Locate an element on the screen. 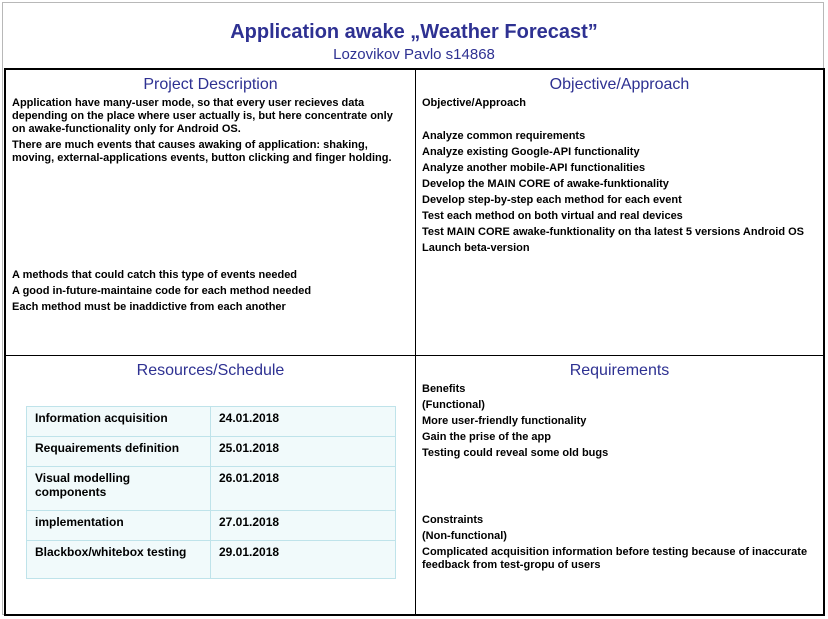  benefits-item: Gain the prise of the app is located at coordinates (486, 437).